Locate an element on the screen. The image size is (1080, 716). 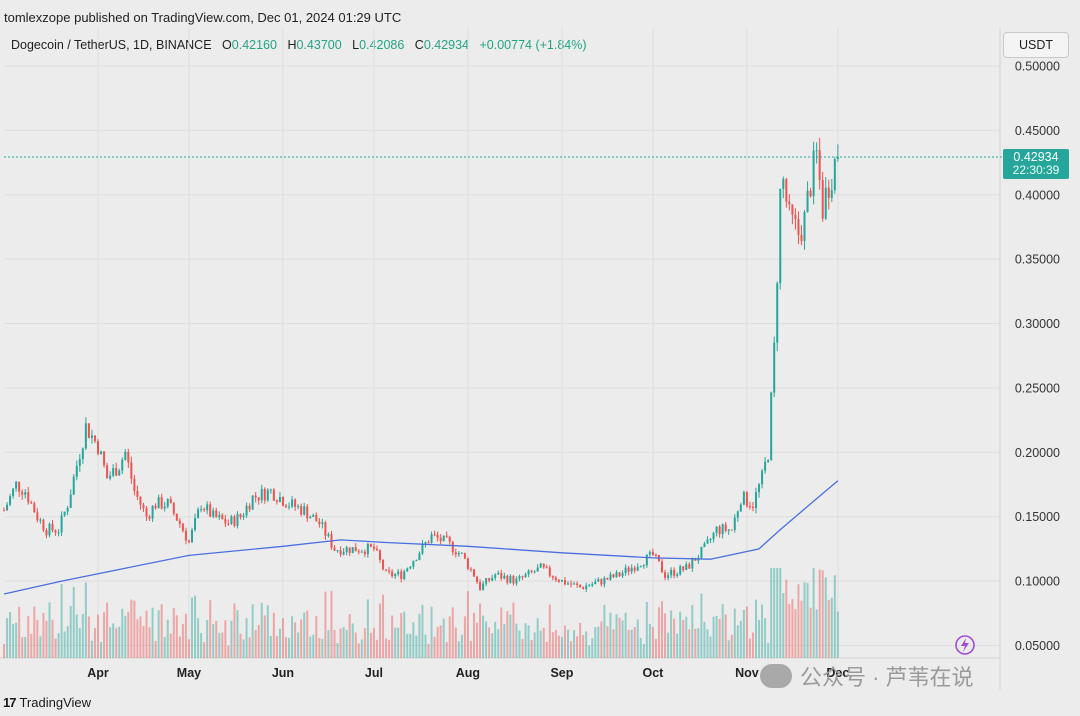
x-tick-label: Dec is located at coordinates (837, 673).